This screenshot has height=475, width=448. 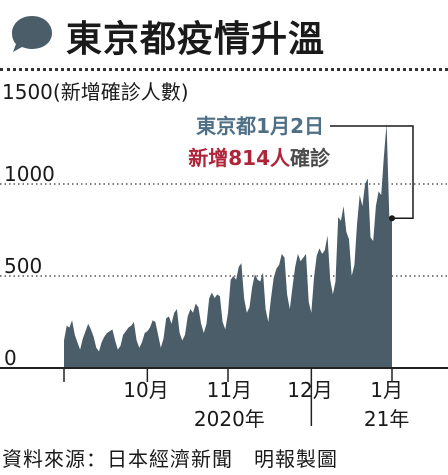 What do you see at coordinates (229, 390) in the screenshot?
I see `x-tick-label: 11月` at bounding box center [229, 390].